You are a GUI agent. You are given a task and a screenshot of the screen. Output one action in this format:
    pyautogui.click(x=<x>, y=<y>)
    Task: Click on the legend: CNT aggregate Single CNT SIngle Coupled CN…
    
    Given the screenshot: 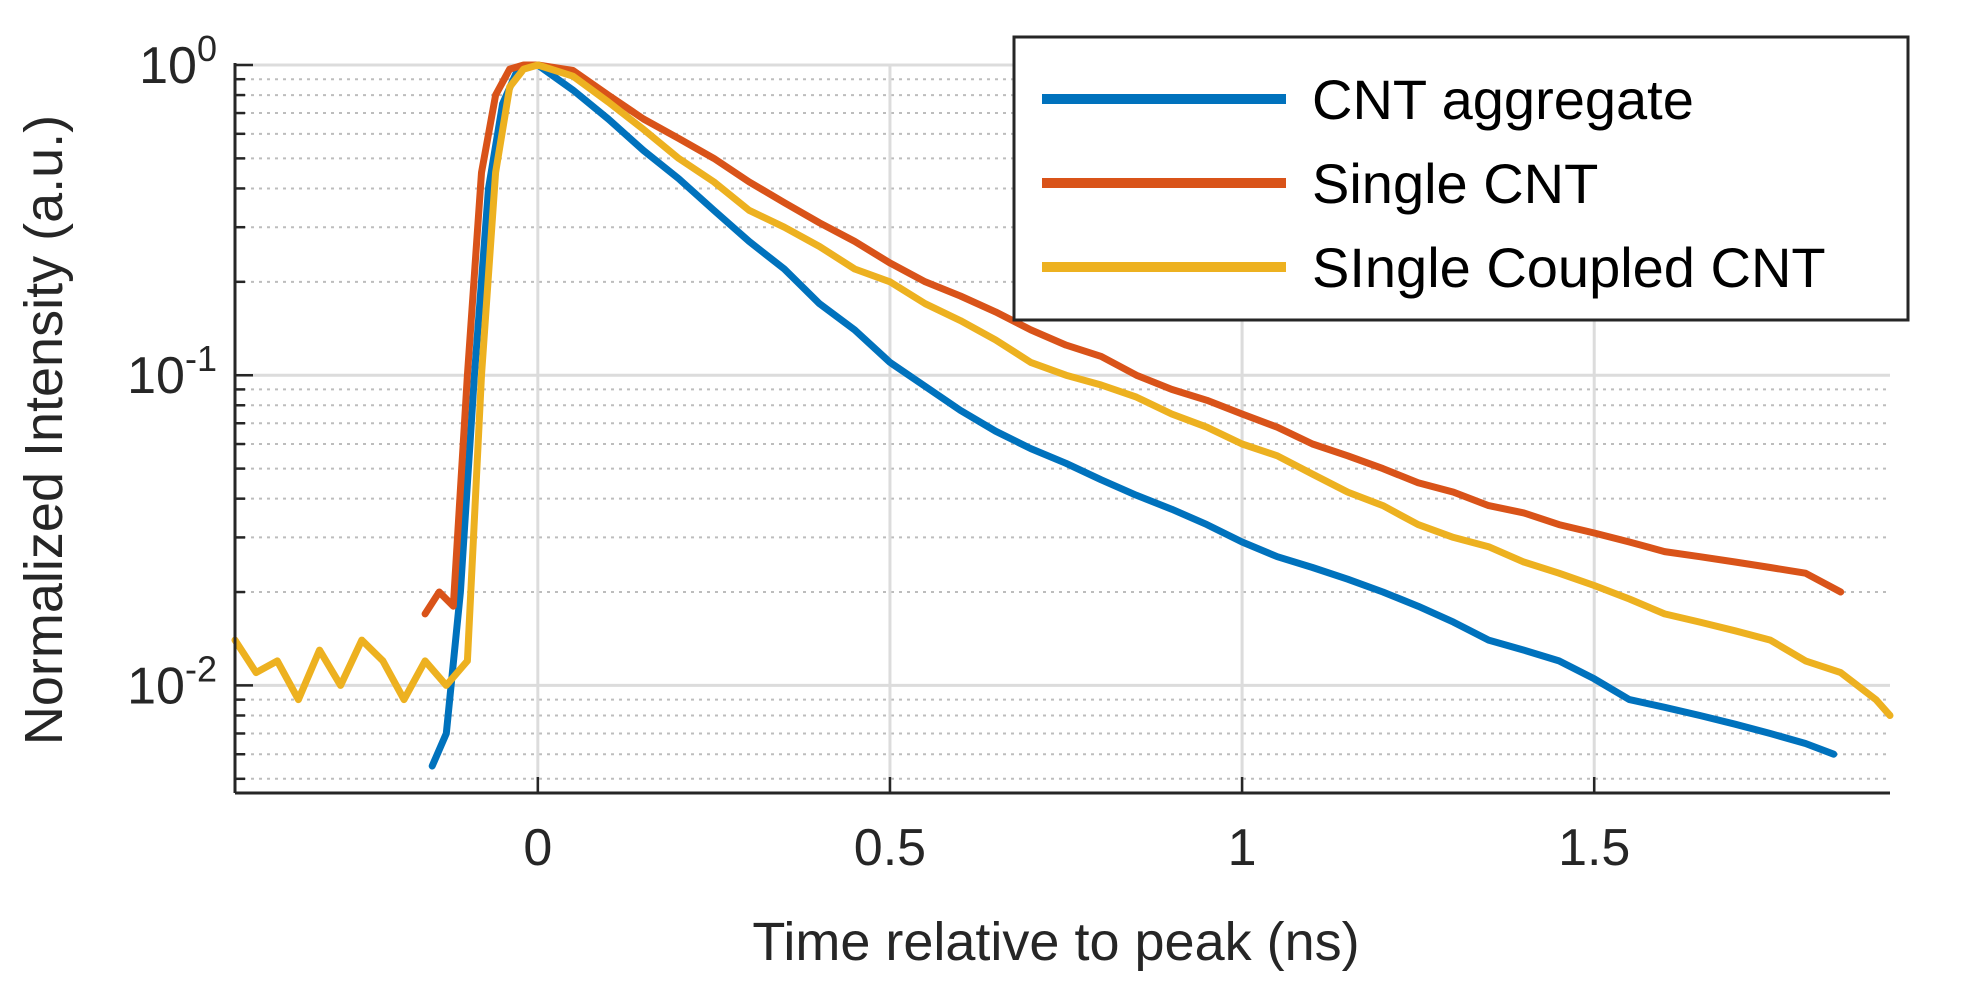 What is the action you would take?
    pyautogui.click(x=1461, y=178)
    